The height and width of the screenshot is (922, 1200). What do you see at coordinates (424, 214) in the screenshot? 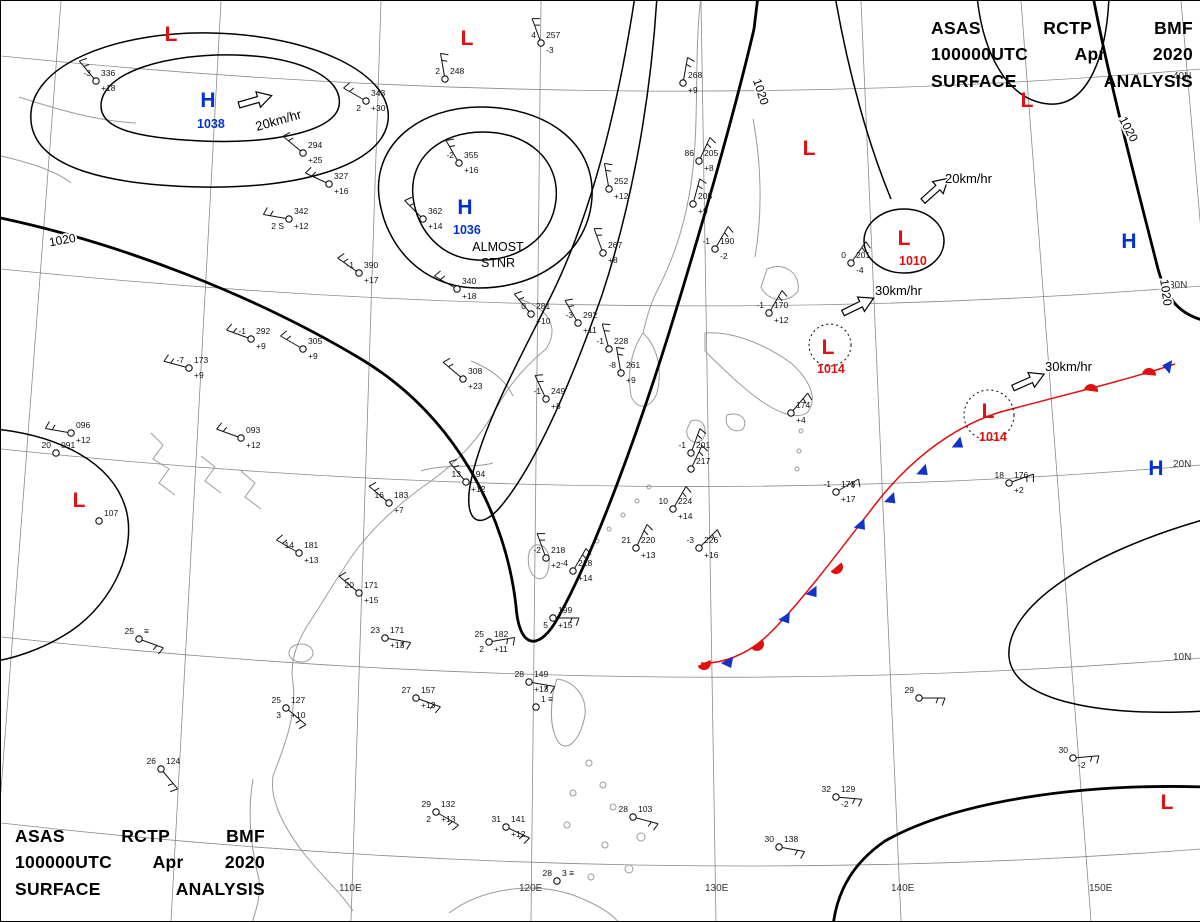
I see `station-plot: 362+14` at bounding box center [424, 214].